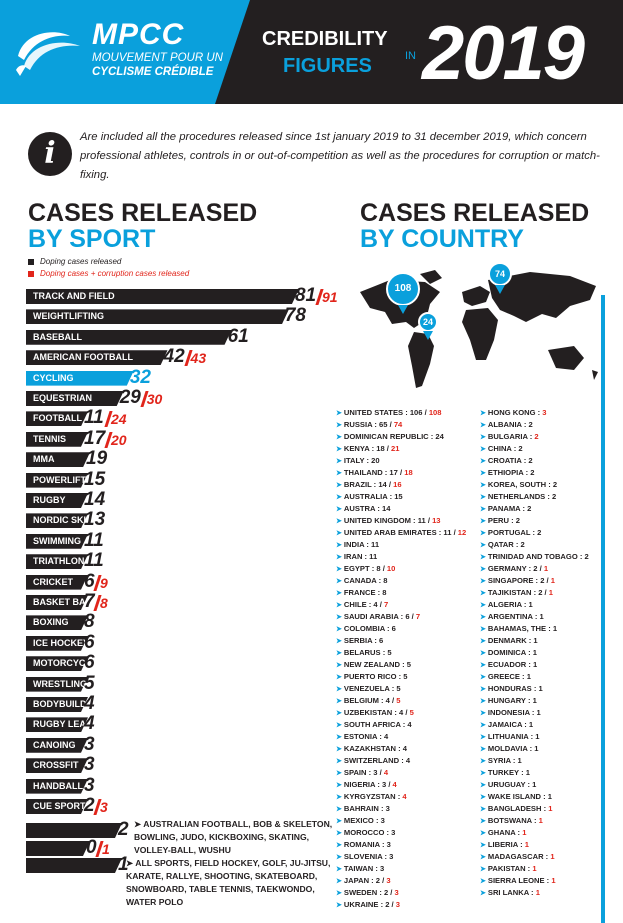 This screenshot has width=623, height=923. I want to click on map-marker: 24, so click(428, 327).